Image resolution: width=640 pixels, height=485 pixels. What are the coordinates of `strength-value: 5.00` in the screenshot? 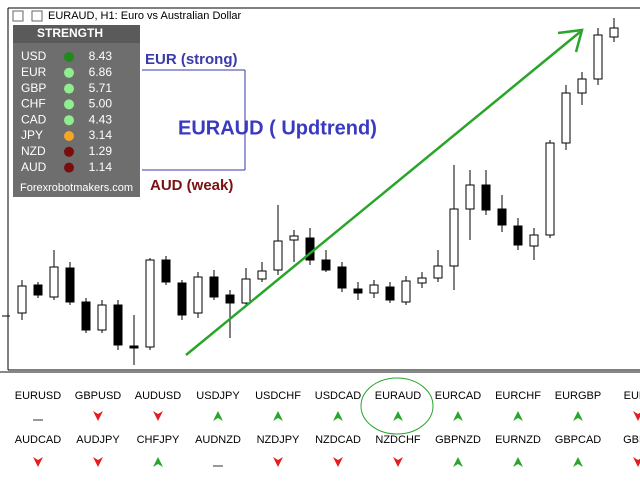 It's located at (101, 104).